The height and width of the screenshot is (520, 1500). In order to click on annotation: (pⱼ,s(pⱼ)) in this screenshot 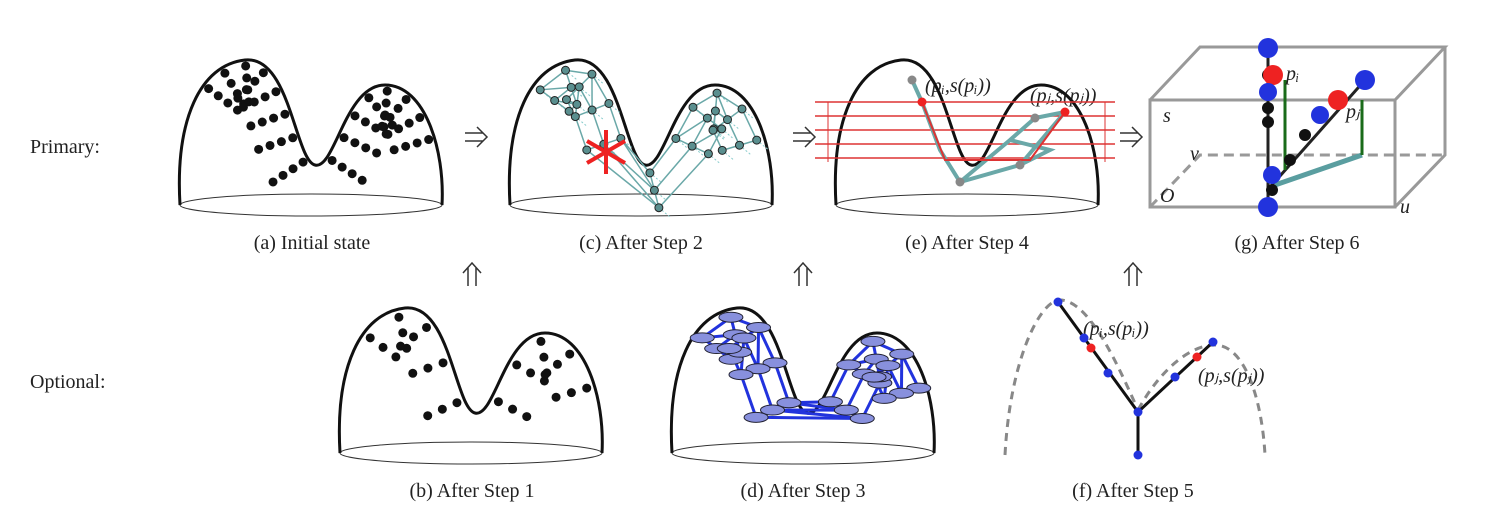, I will do `click(1063, 96)`.